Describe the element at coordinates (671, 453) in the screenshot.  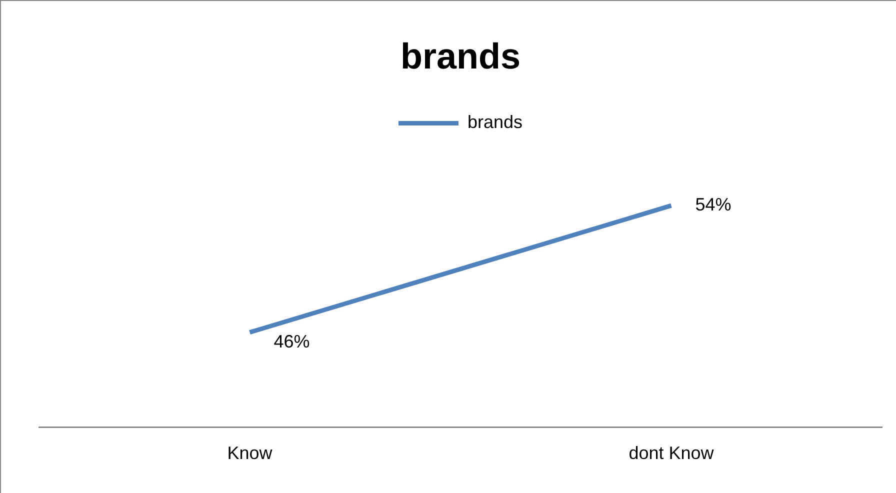
I see `x-tick-label: dont Know` at that location.